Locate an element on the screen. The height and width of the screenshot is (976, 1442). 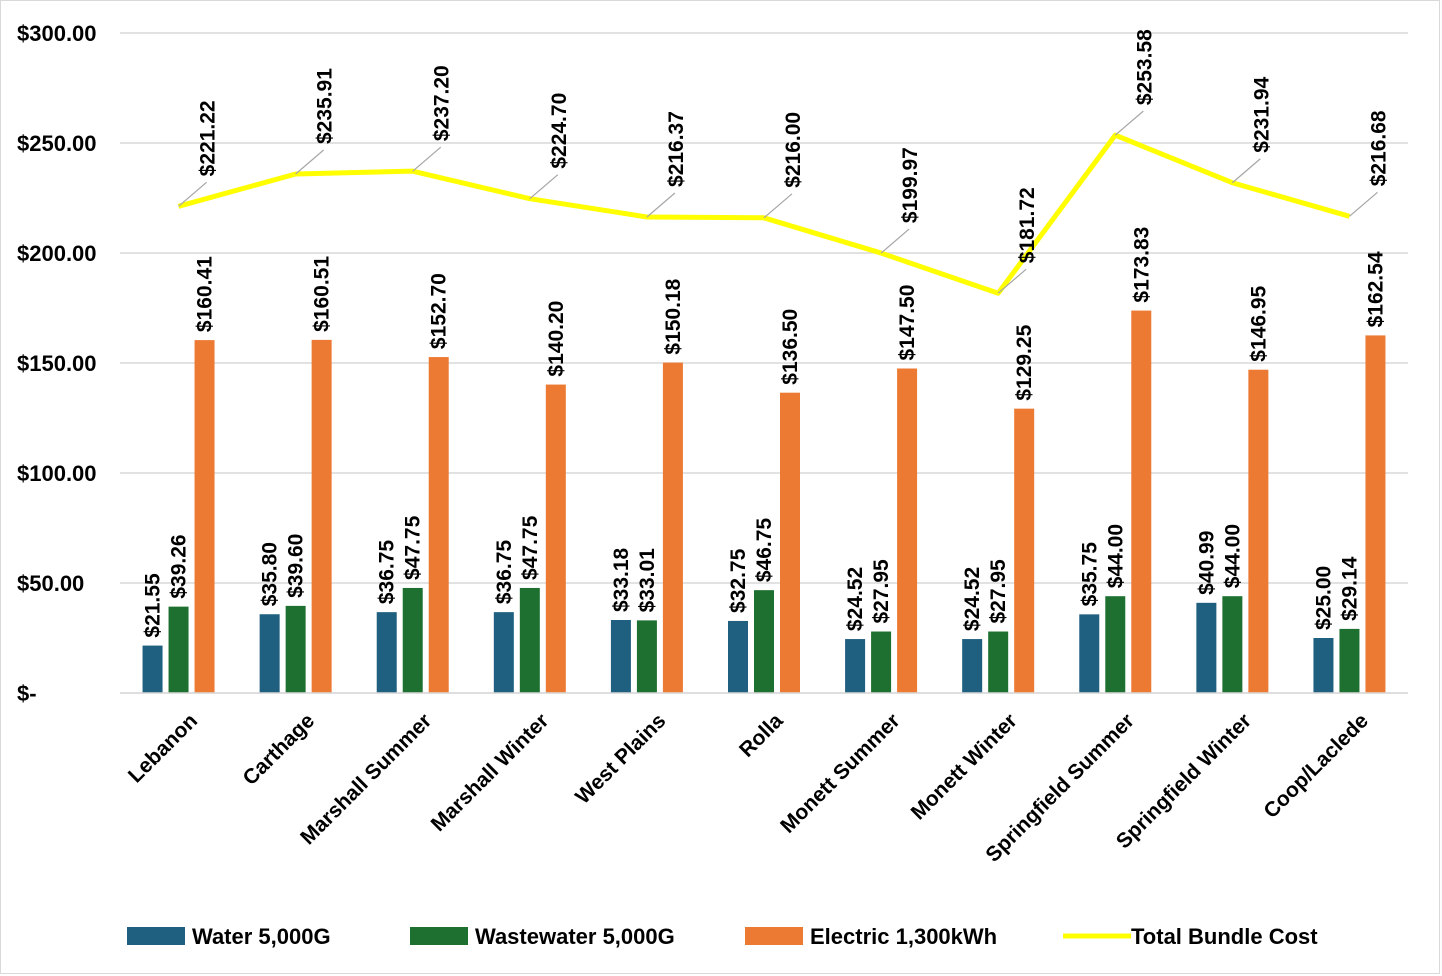
data-label-total: $181.72 is located at coordinates (1027, 225).